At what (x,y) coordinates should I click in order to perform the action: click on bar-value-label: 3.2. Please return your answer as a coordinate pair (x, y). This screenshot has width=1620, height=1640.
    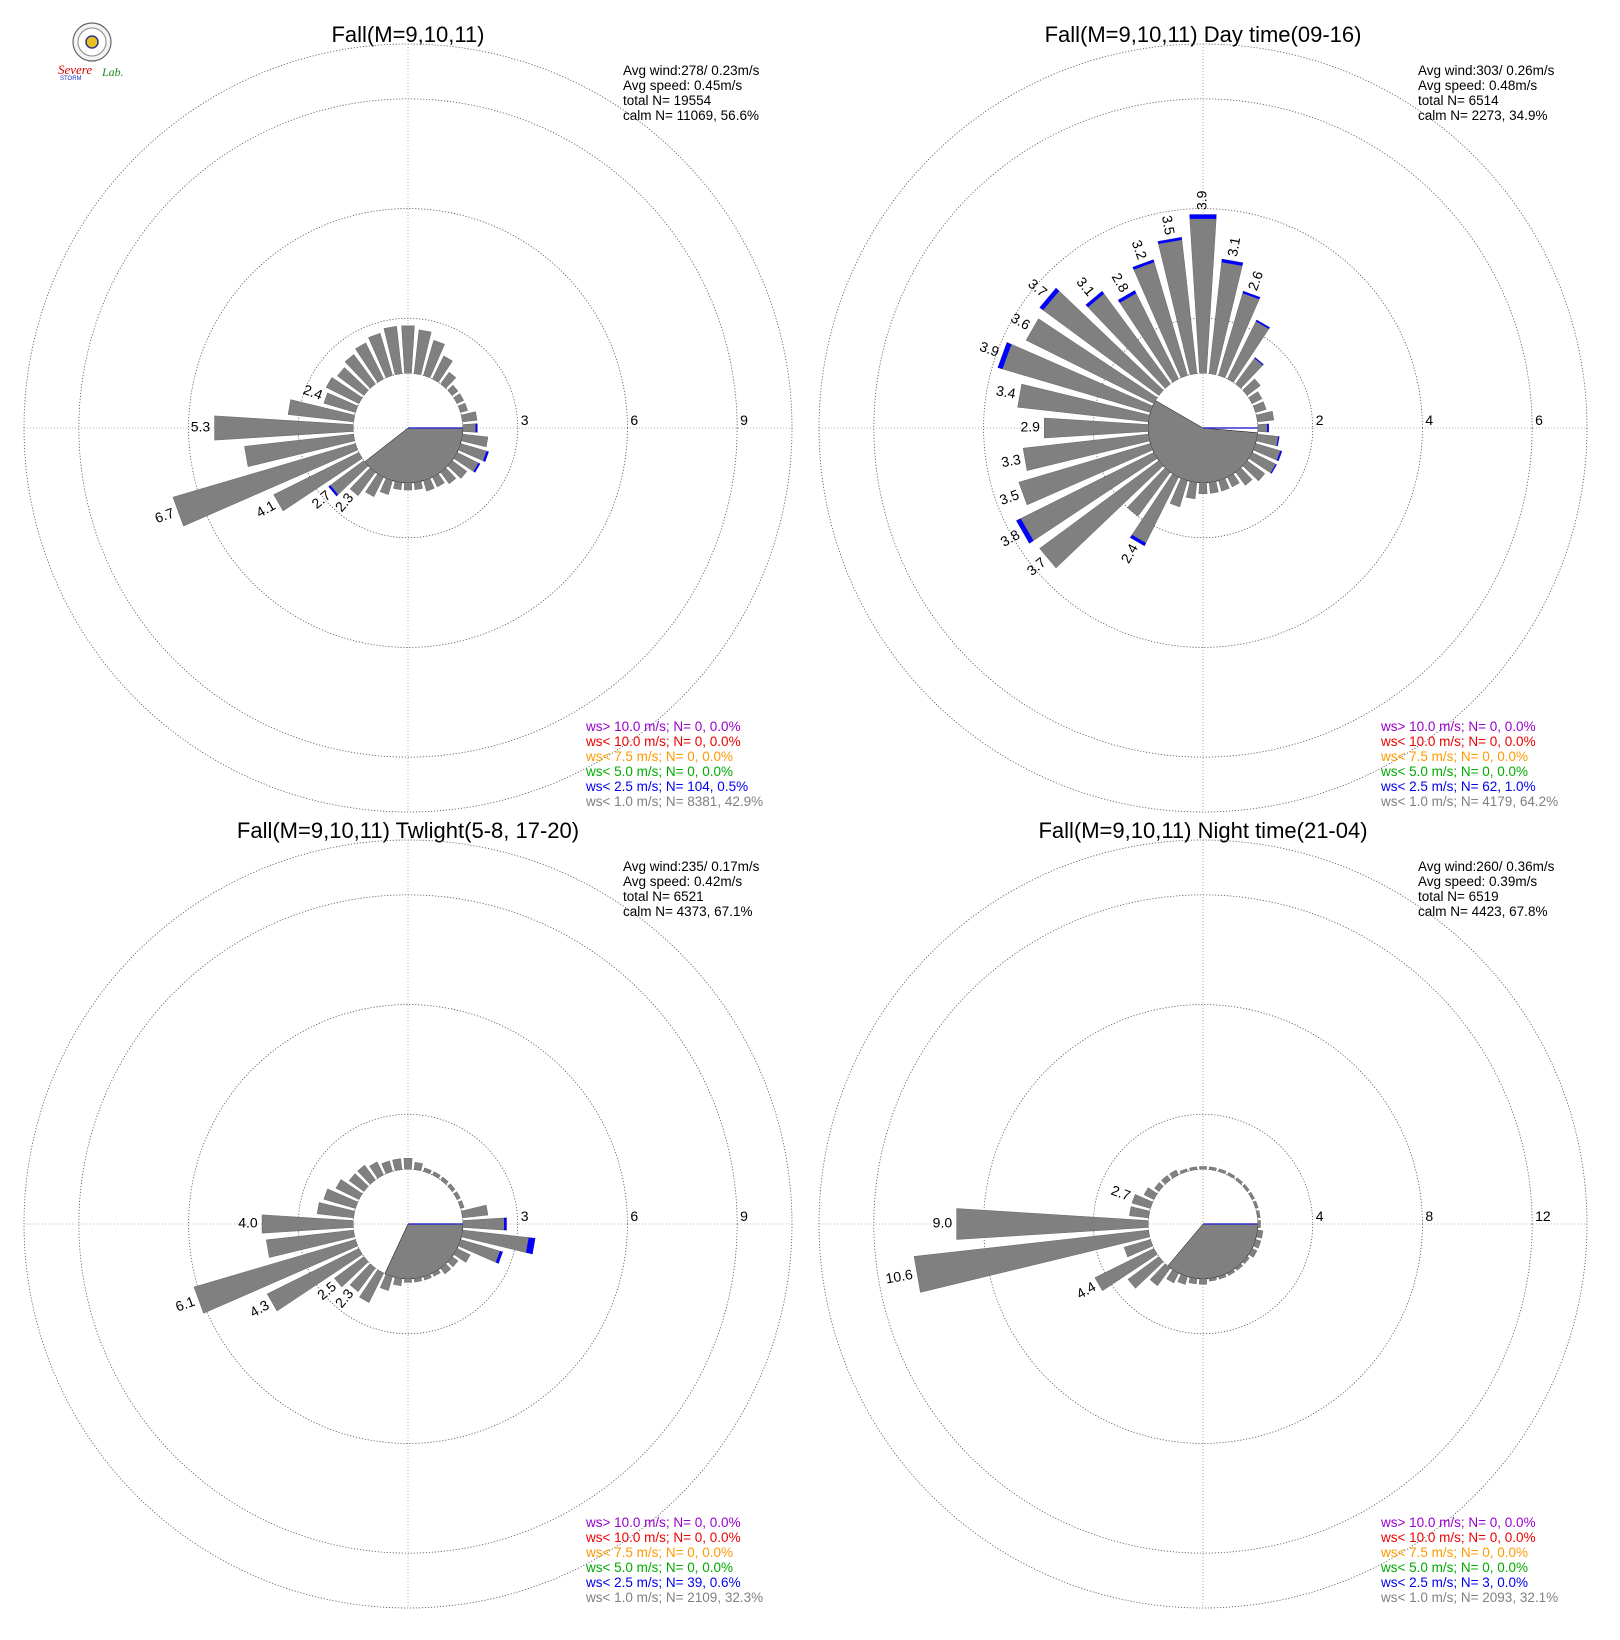
    Looking at the image, I should click on (1140, 250).